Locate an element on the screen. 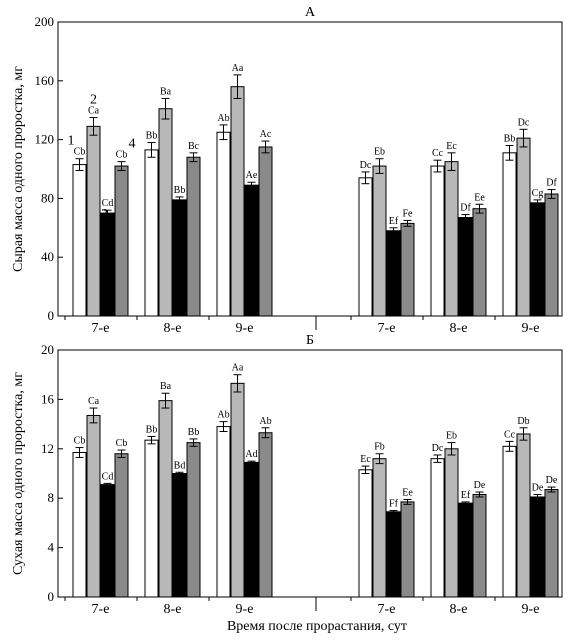 Image resolution: width=579 pixels, height=643 pixels. significance-label: Ef is located at coordinates (394, 221).